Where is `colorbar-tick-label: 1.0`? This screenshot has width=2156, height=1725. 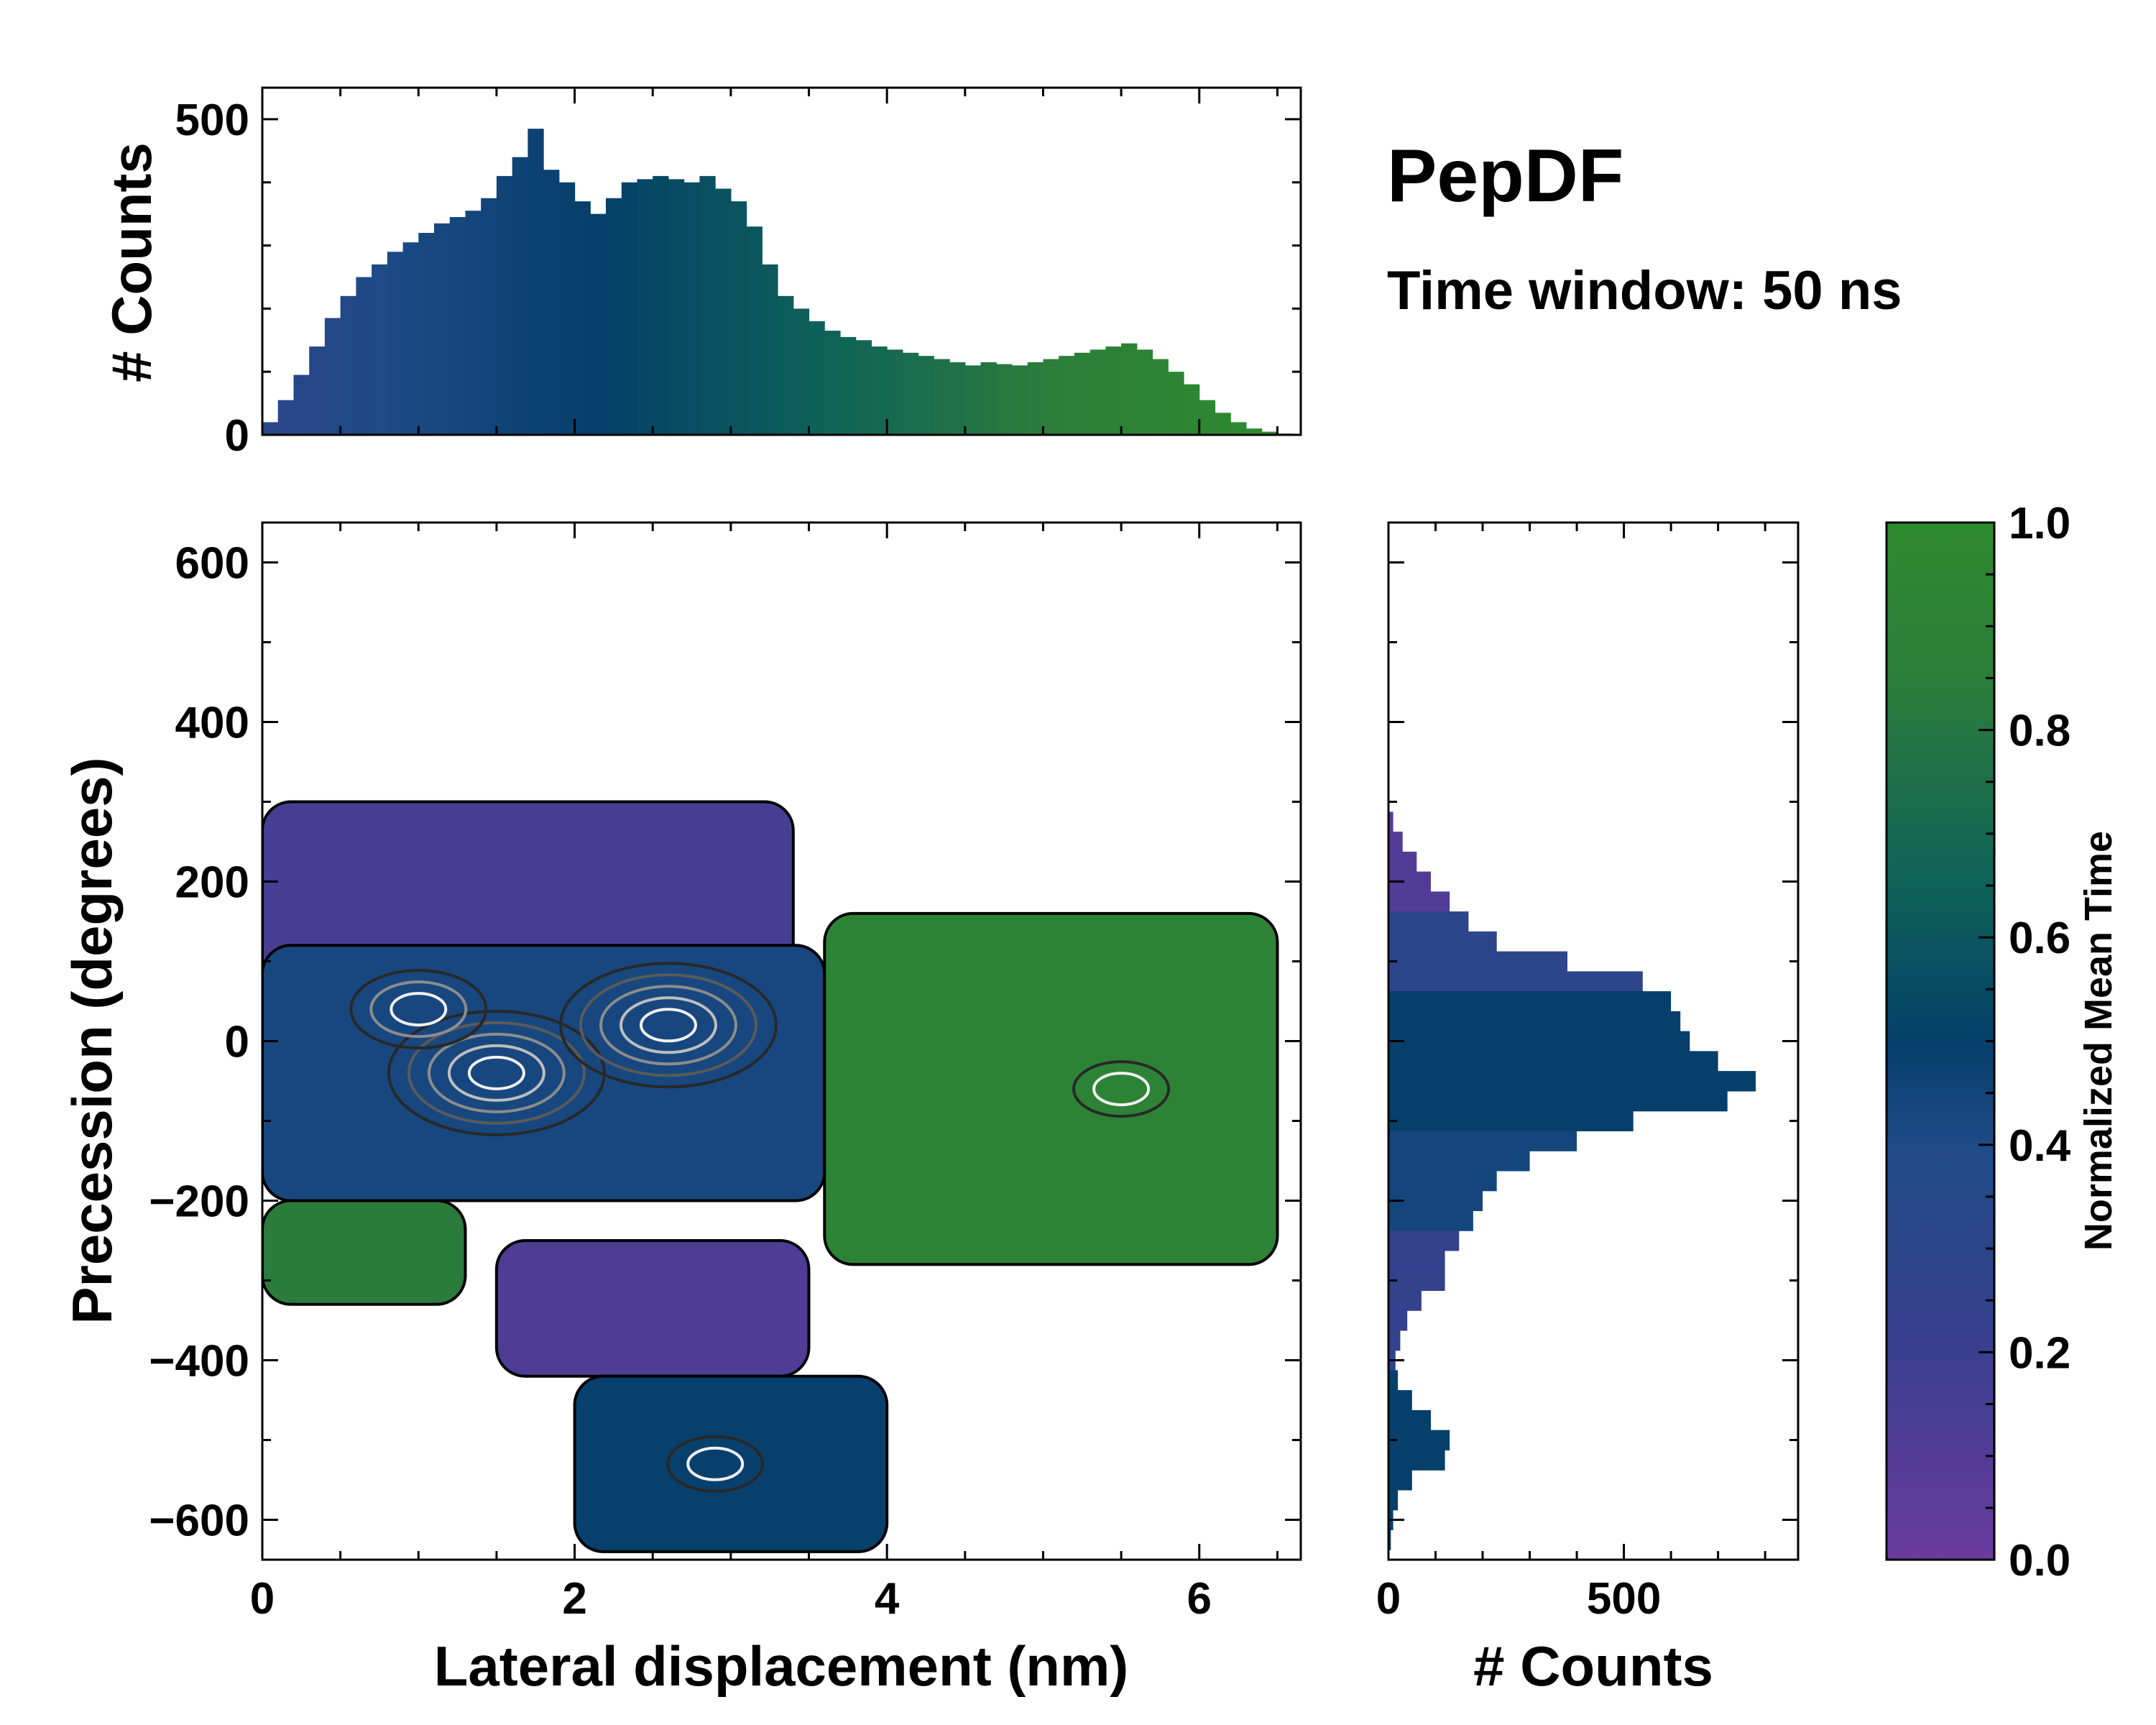 colorbar-tick-label: 1.0 is located at coordinates (2039, 523).